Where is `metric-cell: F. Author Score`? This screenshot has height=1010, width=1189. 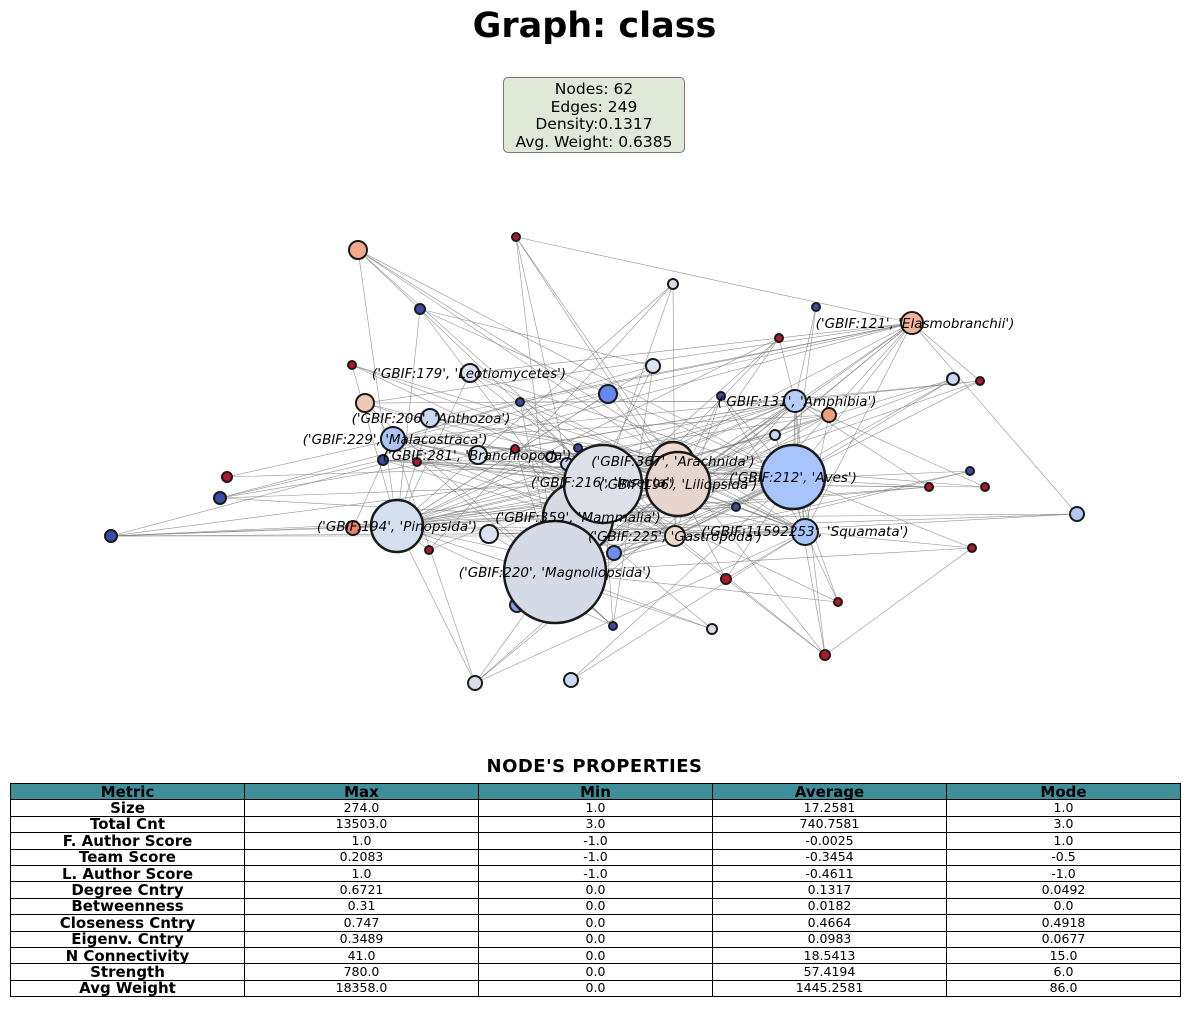
metric-cell: F. Author Score is located at coordinates (127, 841).